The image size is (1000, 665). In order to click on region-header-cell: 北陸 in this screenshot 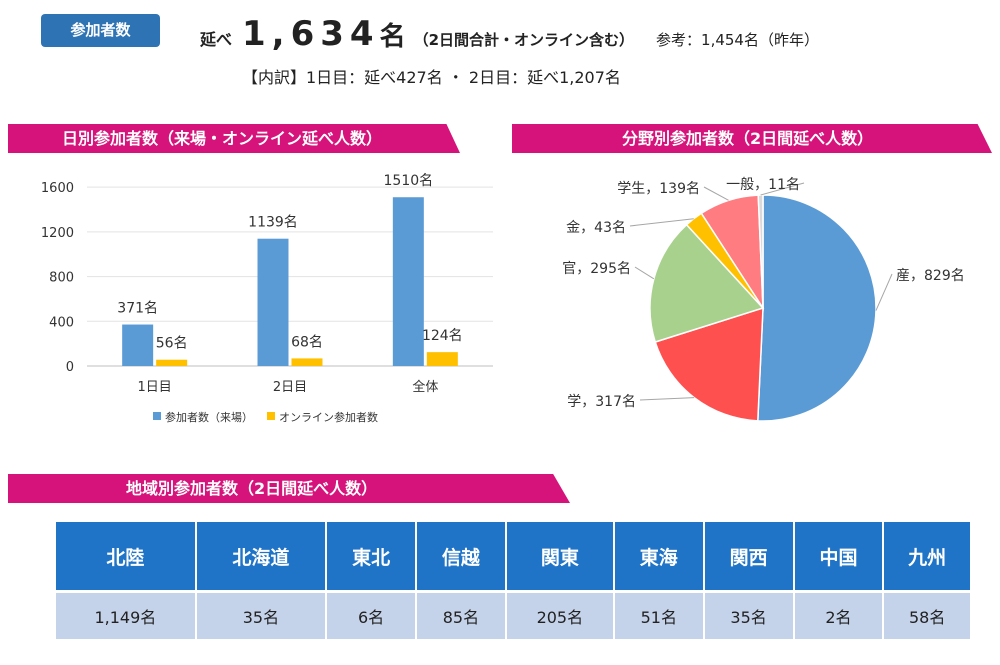, I will do `click(126, 556)`.